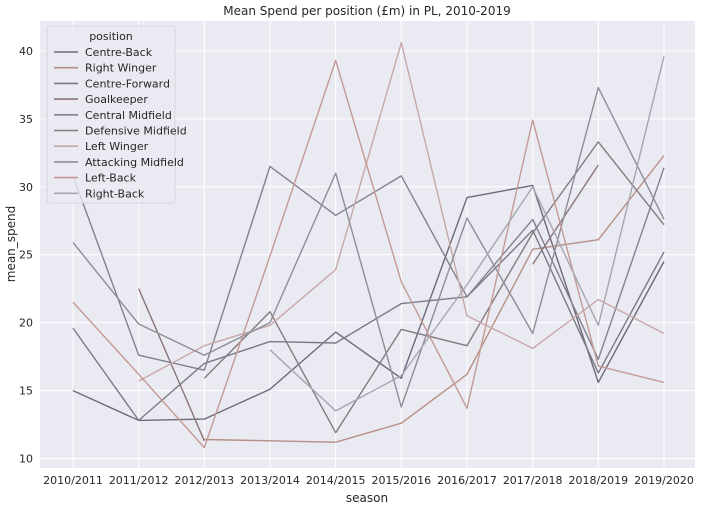  What do you see at coordinates (26, 458) in the screenshot?
I see `y-tick-label: 10` at bounding box center [26, 458].